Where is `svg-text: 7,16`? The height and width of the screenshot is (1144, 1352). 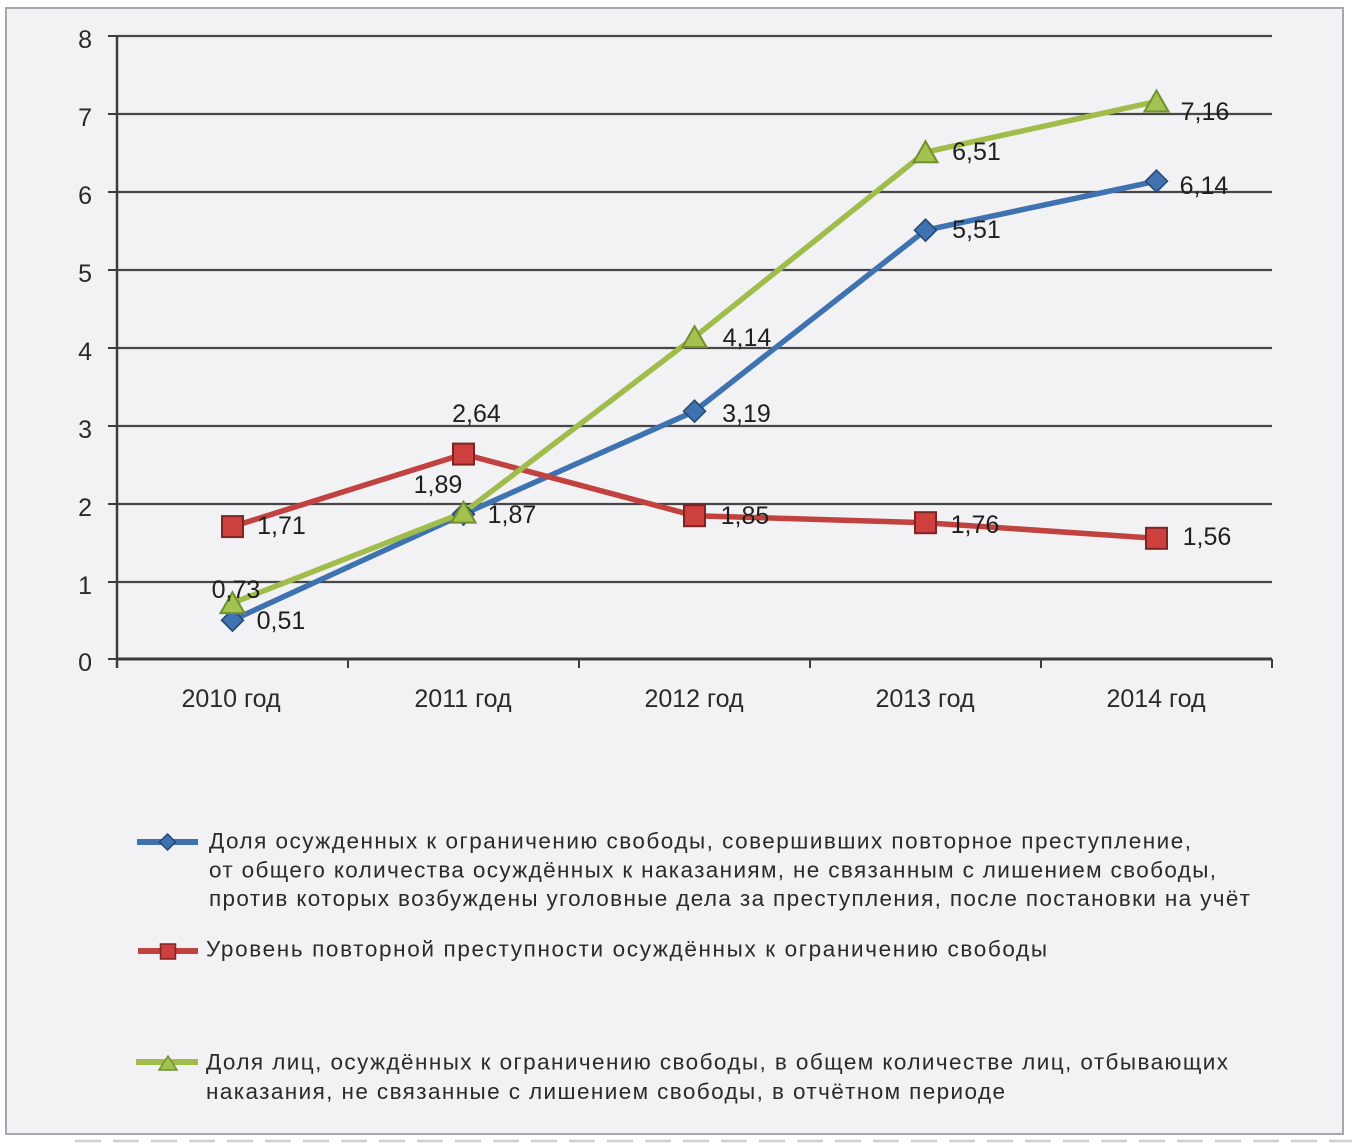 svg-text: 7,16 is located at coordinates (1205, 112).